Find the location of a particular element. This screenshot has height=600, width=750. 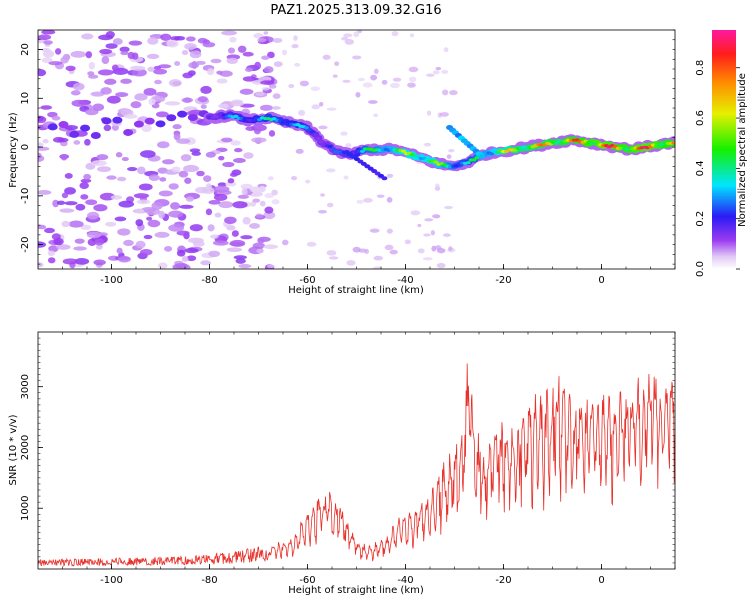

colorbar-tick-label: 0.6 is located at coordinates (700, 118).